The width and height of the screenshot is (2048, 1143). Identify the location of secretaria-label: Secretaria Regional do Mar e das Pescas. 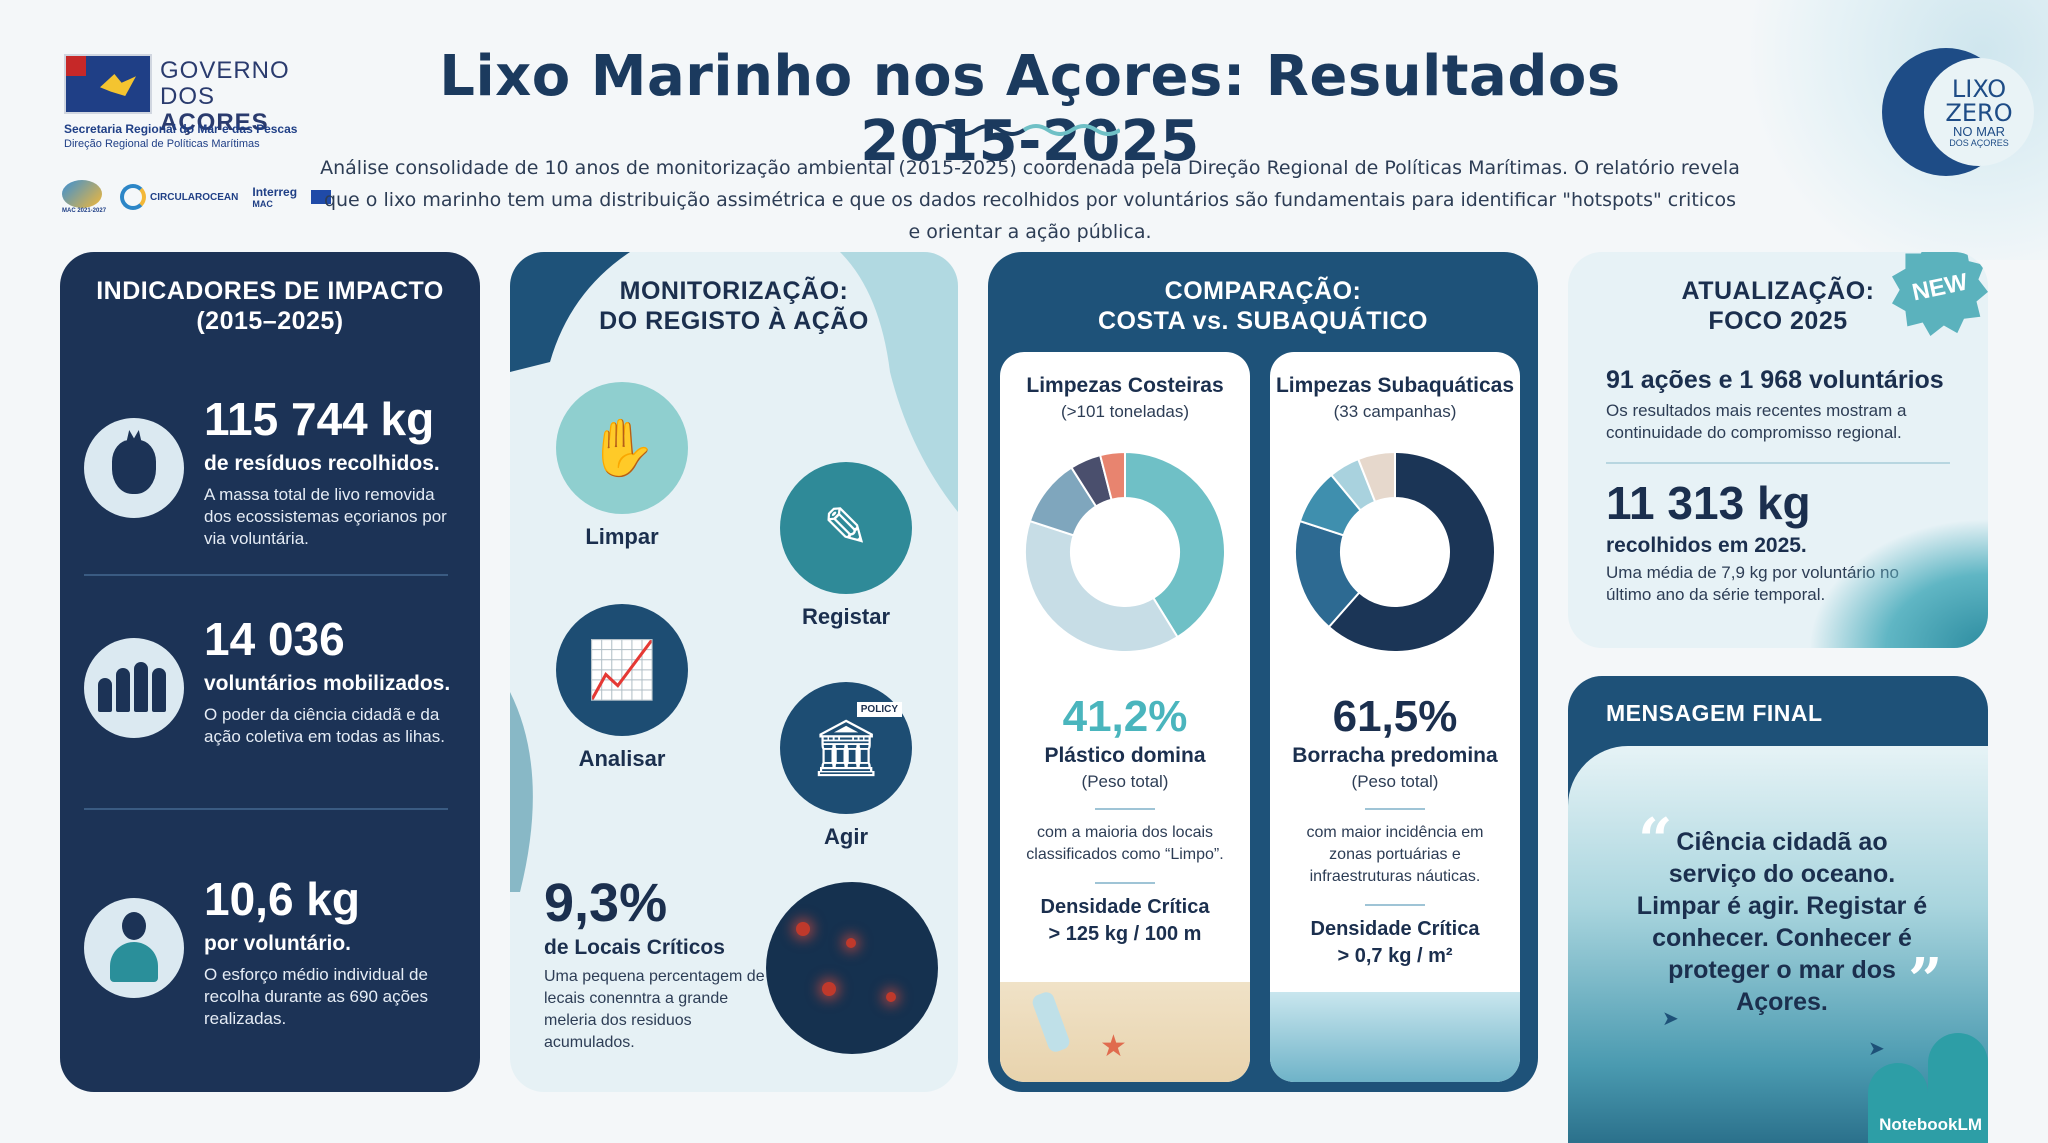
(181, 129).